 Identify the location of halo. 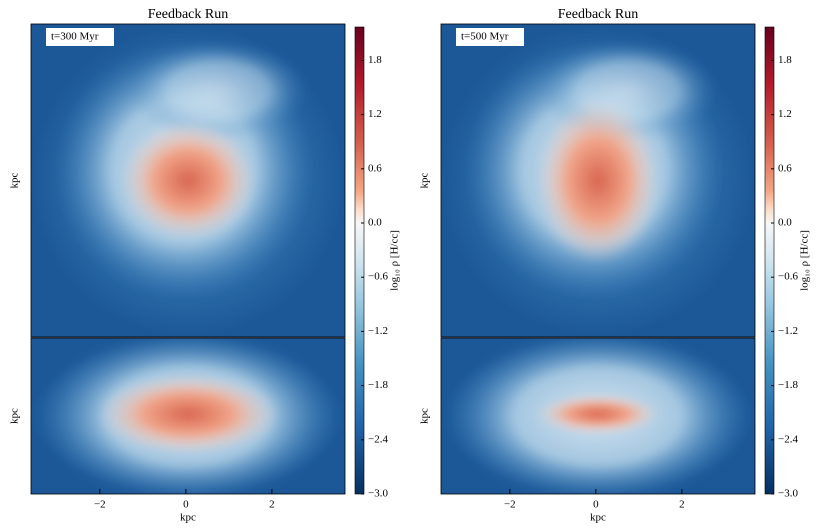
(218, 90).